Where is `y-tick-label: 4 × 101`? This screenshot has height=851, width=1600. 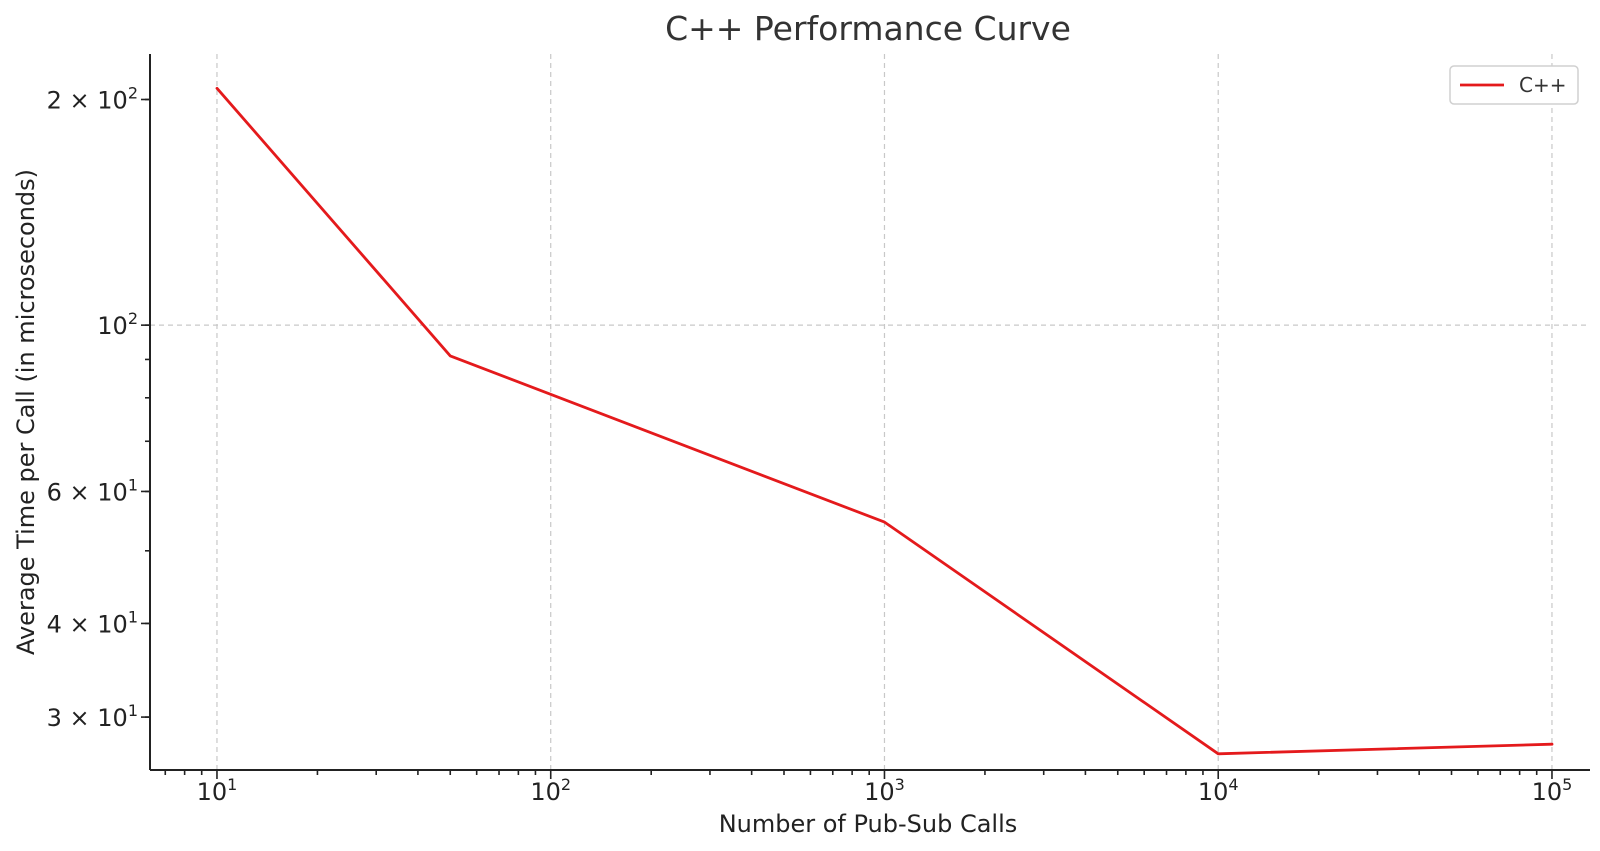 y-tick-label: 4 × 101 is located at coordinates (92, 622).